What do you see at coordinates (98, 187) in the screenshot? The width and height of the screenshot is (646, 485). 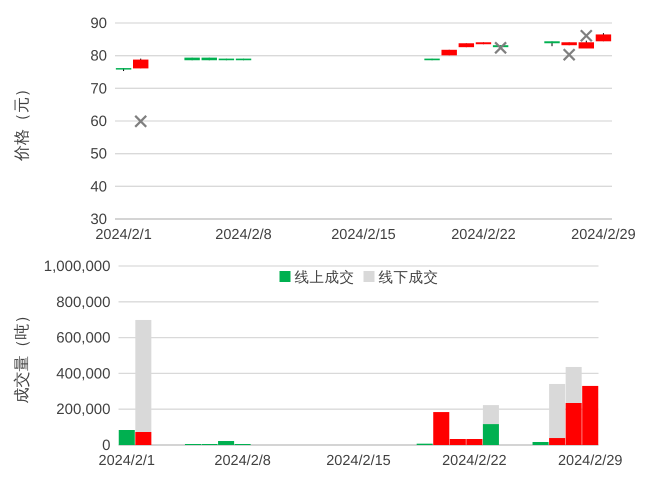 I see `y-tick-label: 40` at bounding box center [98, 187].